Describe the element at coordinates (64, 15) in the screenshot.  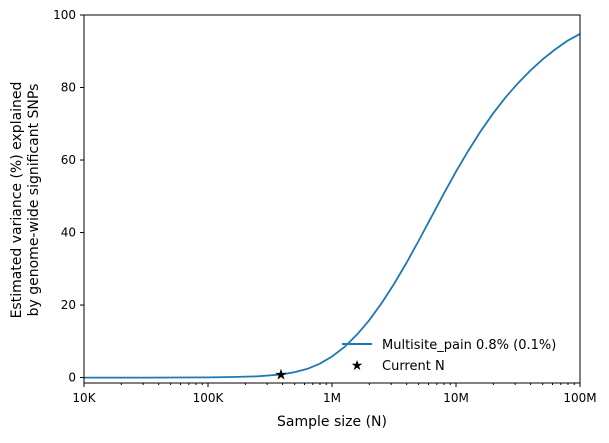
I see `y-tick-label: 100` at that location.